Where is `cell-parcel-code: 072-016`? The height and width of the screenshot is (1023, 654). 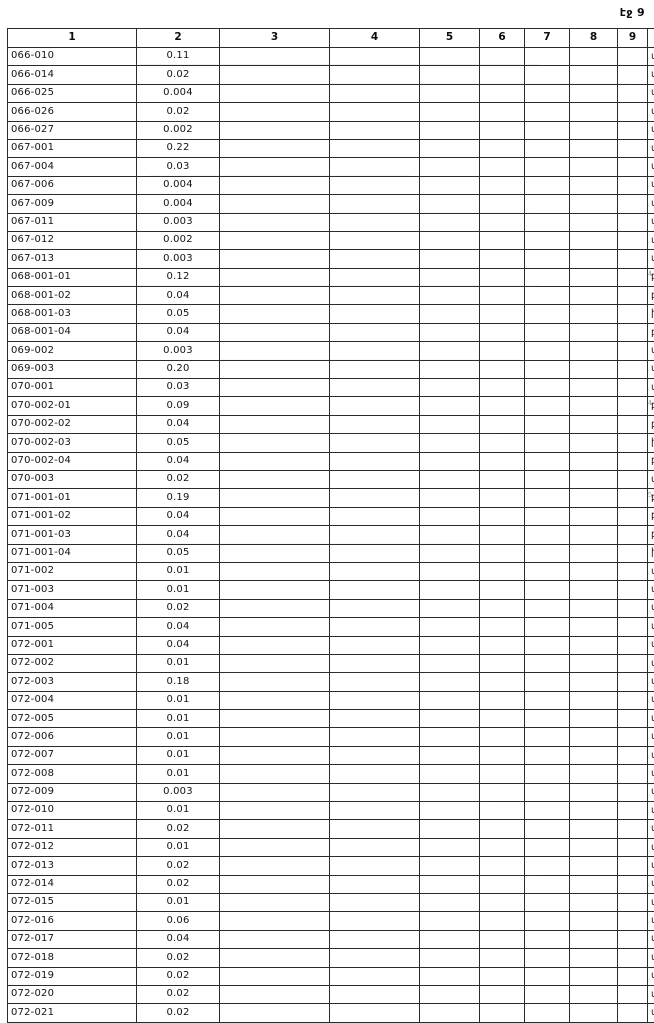 cell-parcel-code: 072-016 is located at coordinates (72, 921).